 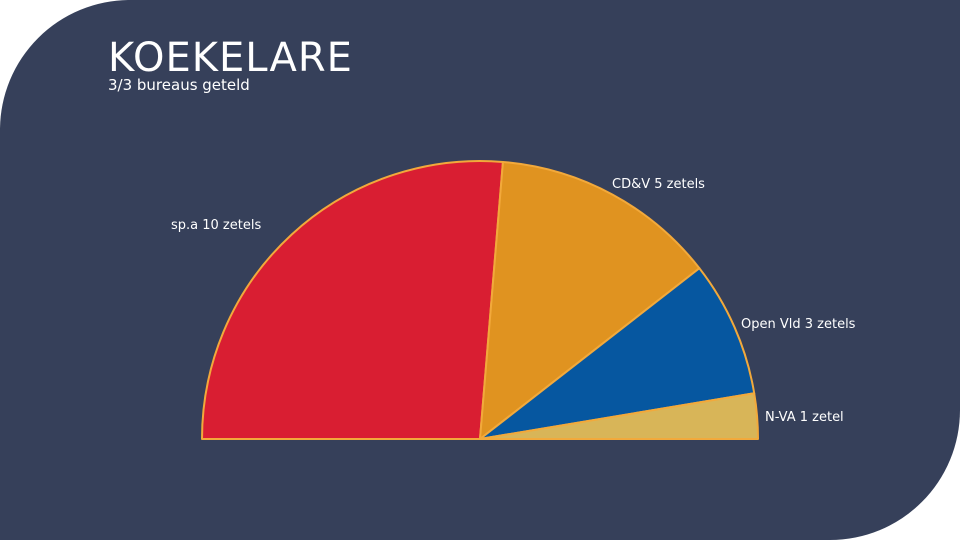 What do you see at coordinates (619, 416) in the screenshot?
I see `slice-n-va` at bounding box center [619, 416].